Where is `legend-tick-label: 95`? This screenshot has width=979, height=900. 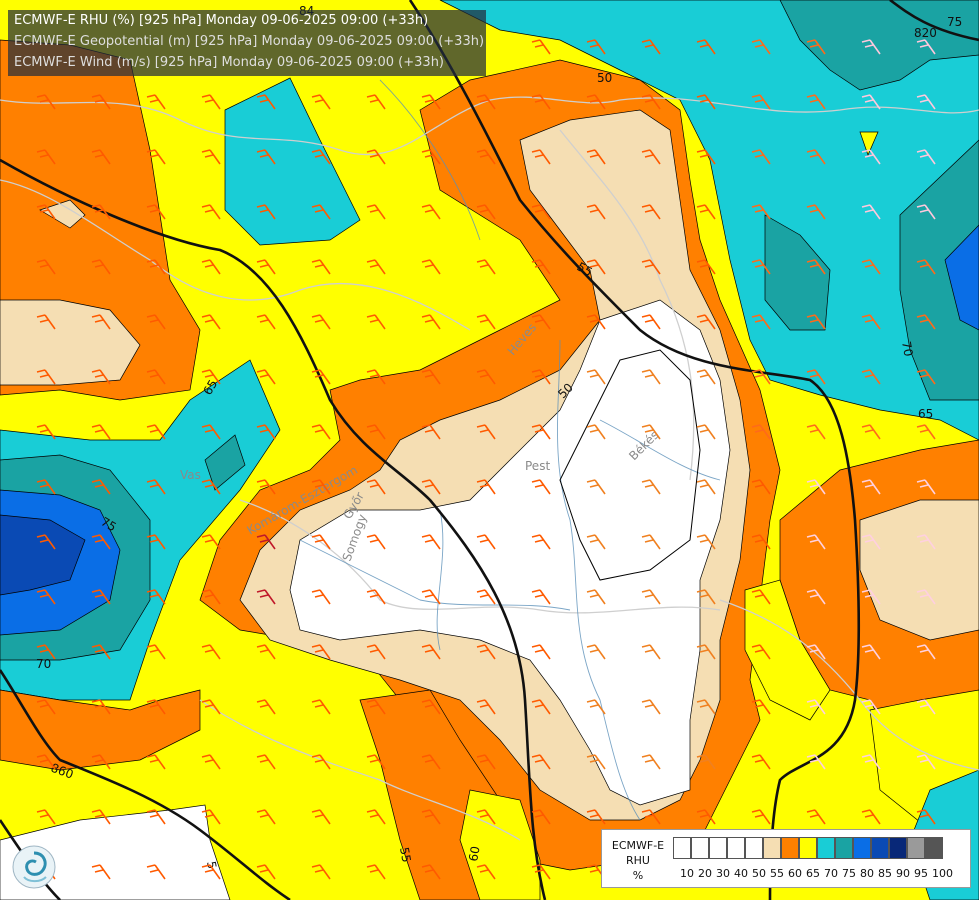
legend-tick-label: 95 is located at coordinates (921, 873).